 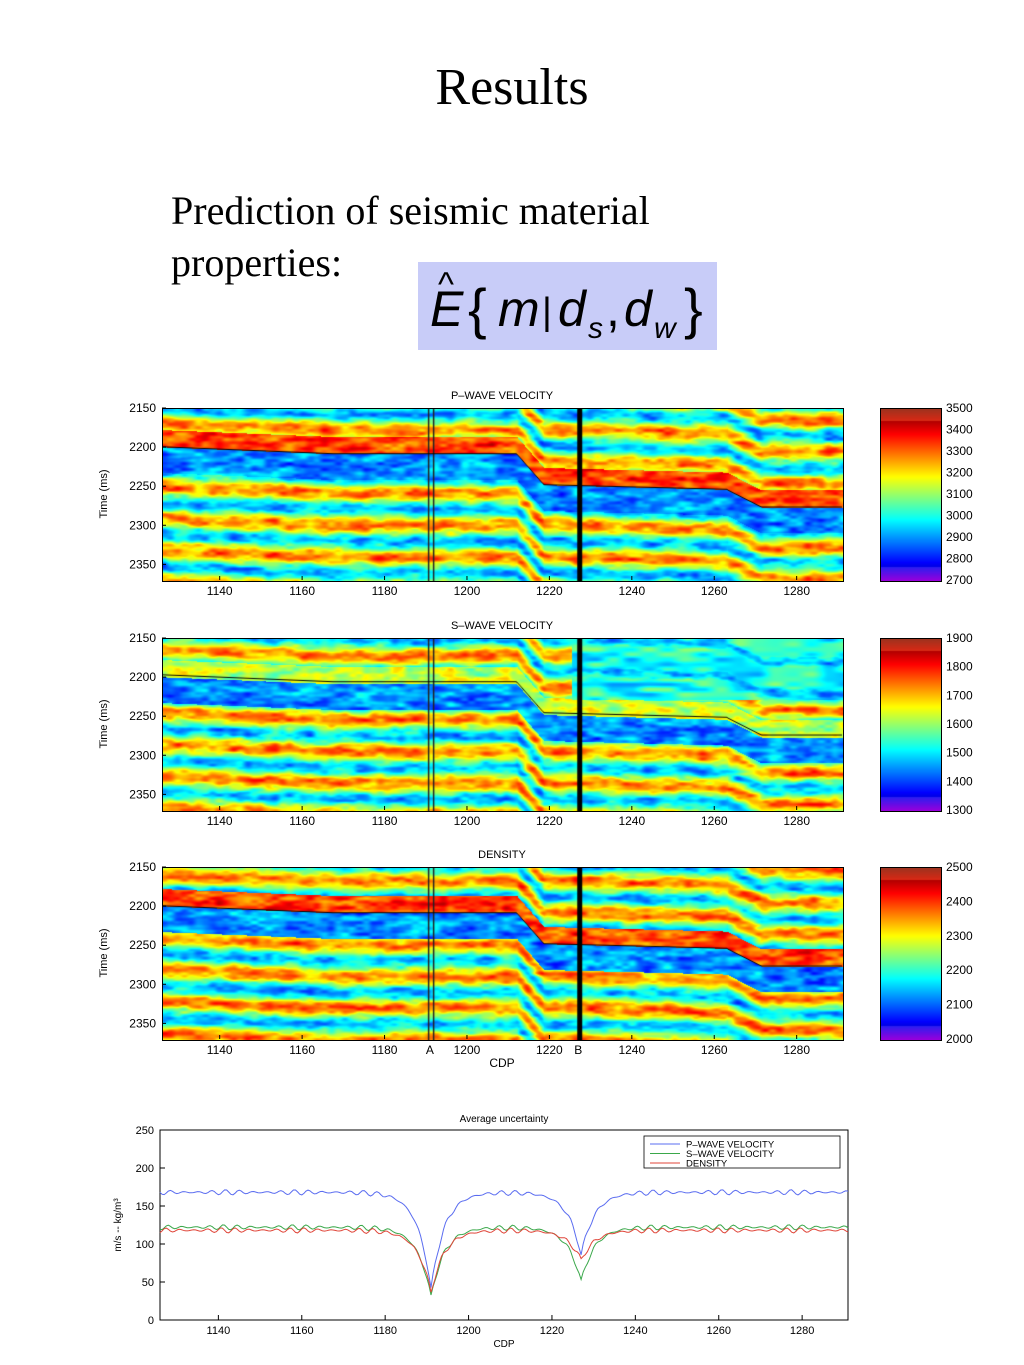 I want to click on colorbar-tick-label: 1600, so click(x=959, y=724).